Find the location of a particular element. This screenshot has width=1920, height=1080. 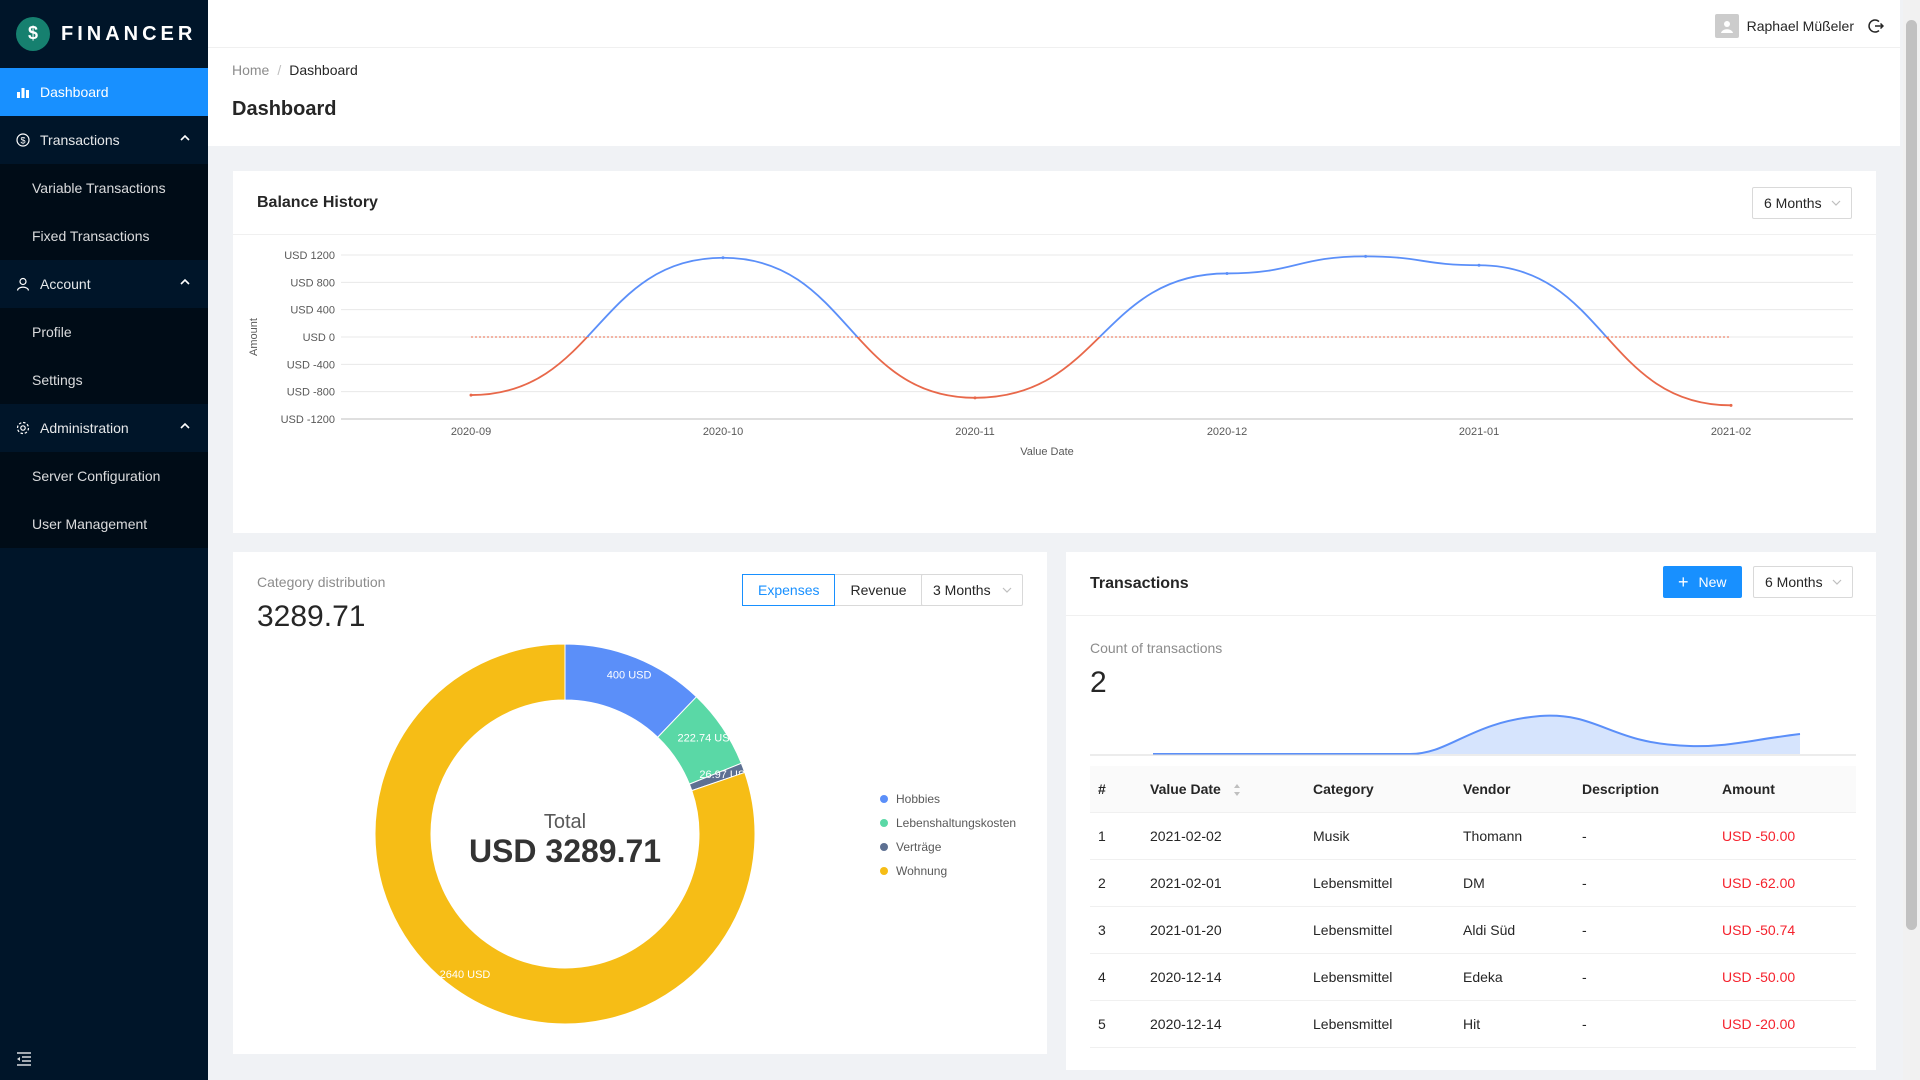

sidebar-item-administration: Administration is located at coordinates (104, 428).